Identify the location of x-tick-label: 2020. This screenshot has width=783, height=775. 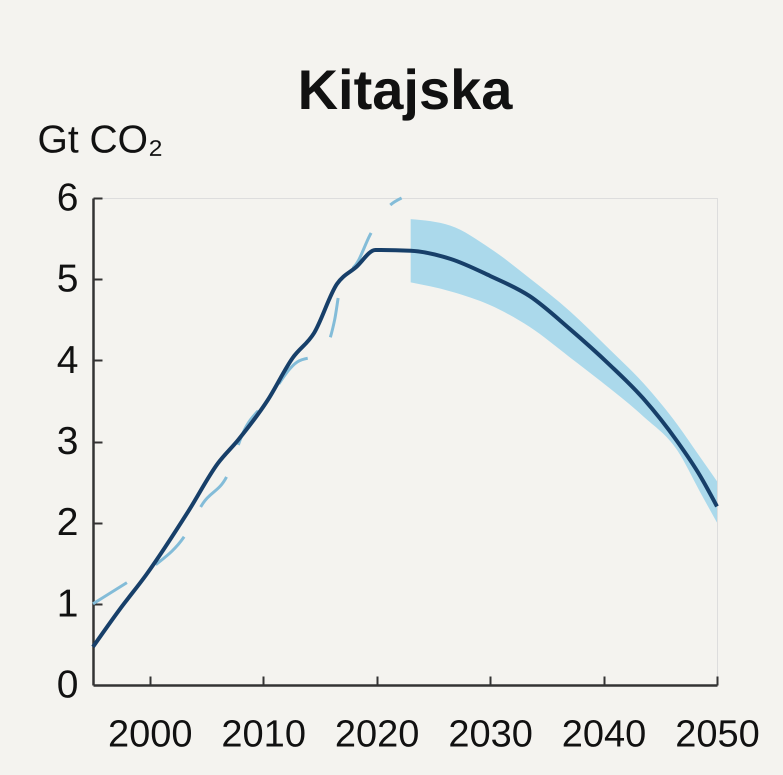
(377, 735).